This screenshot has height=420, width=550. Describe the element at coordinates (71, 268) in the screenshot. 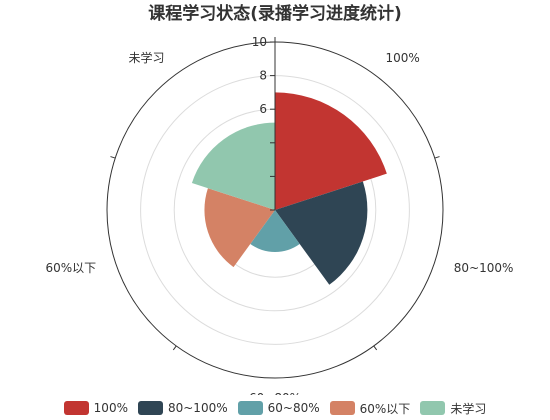

I see `category-label: 60%以下` at that location.